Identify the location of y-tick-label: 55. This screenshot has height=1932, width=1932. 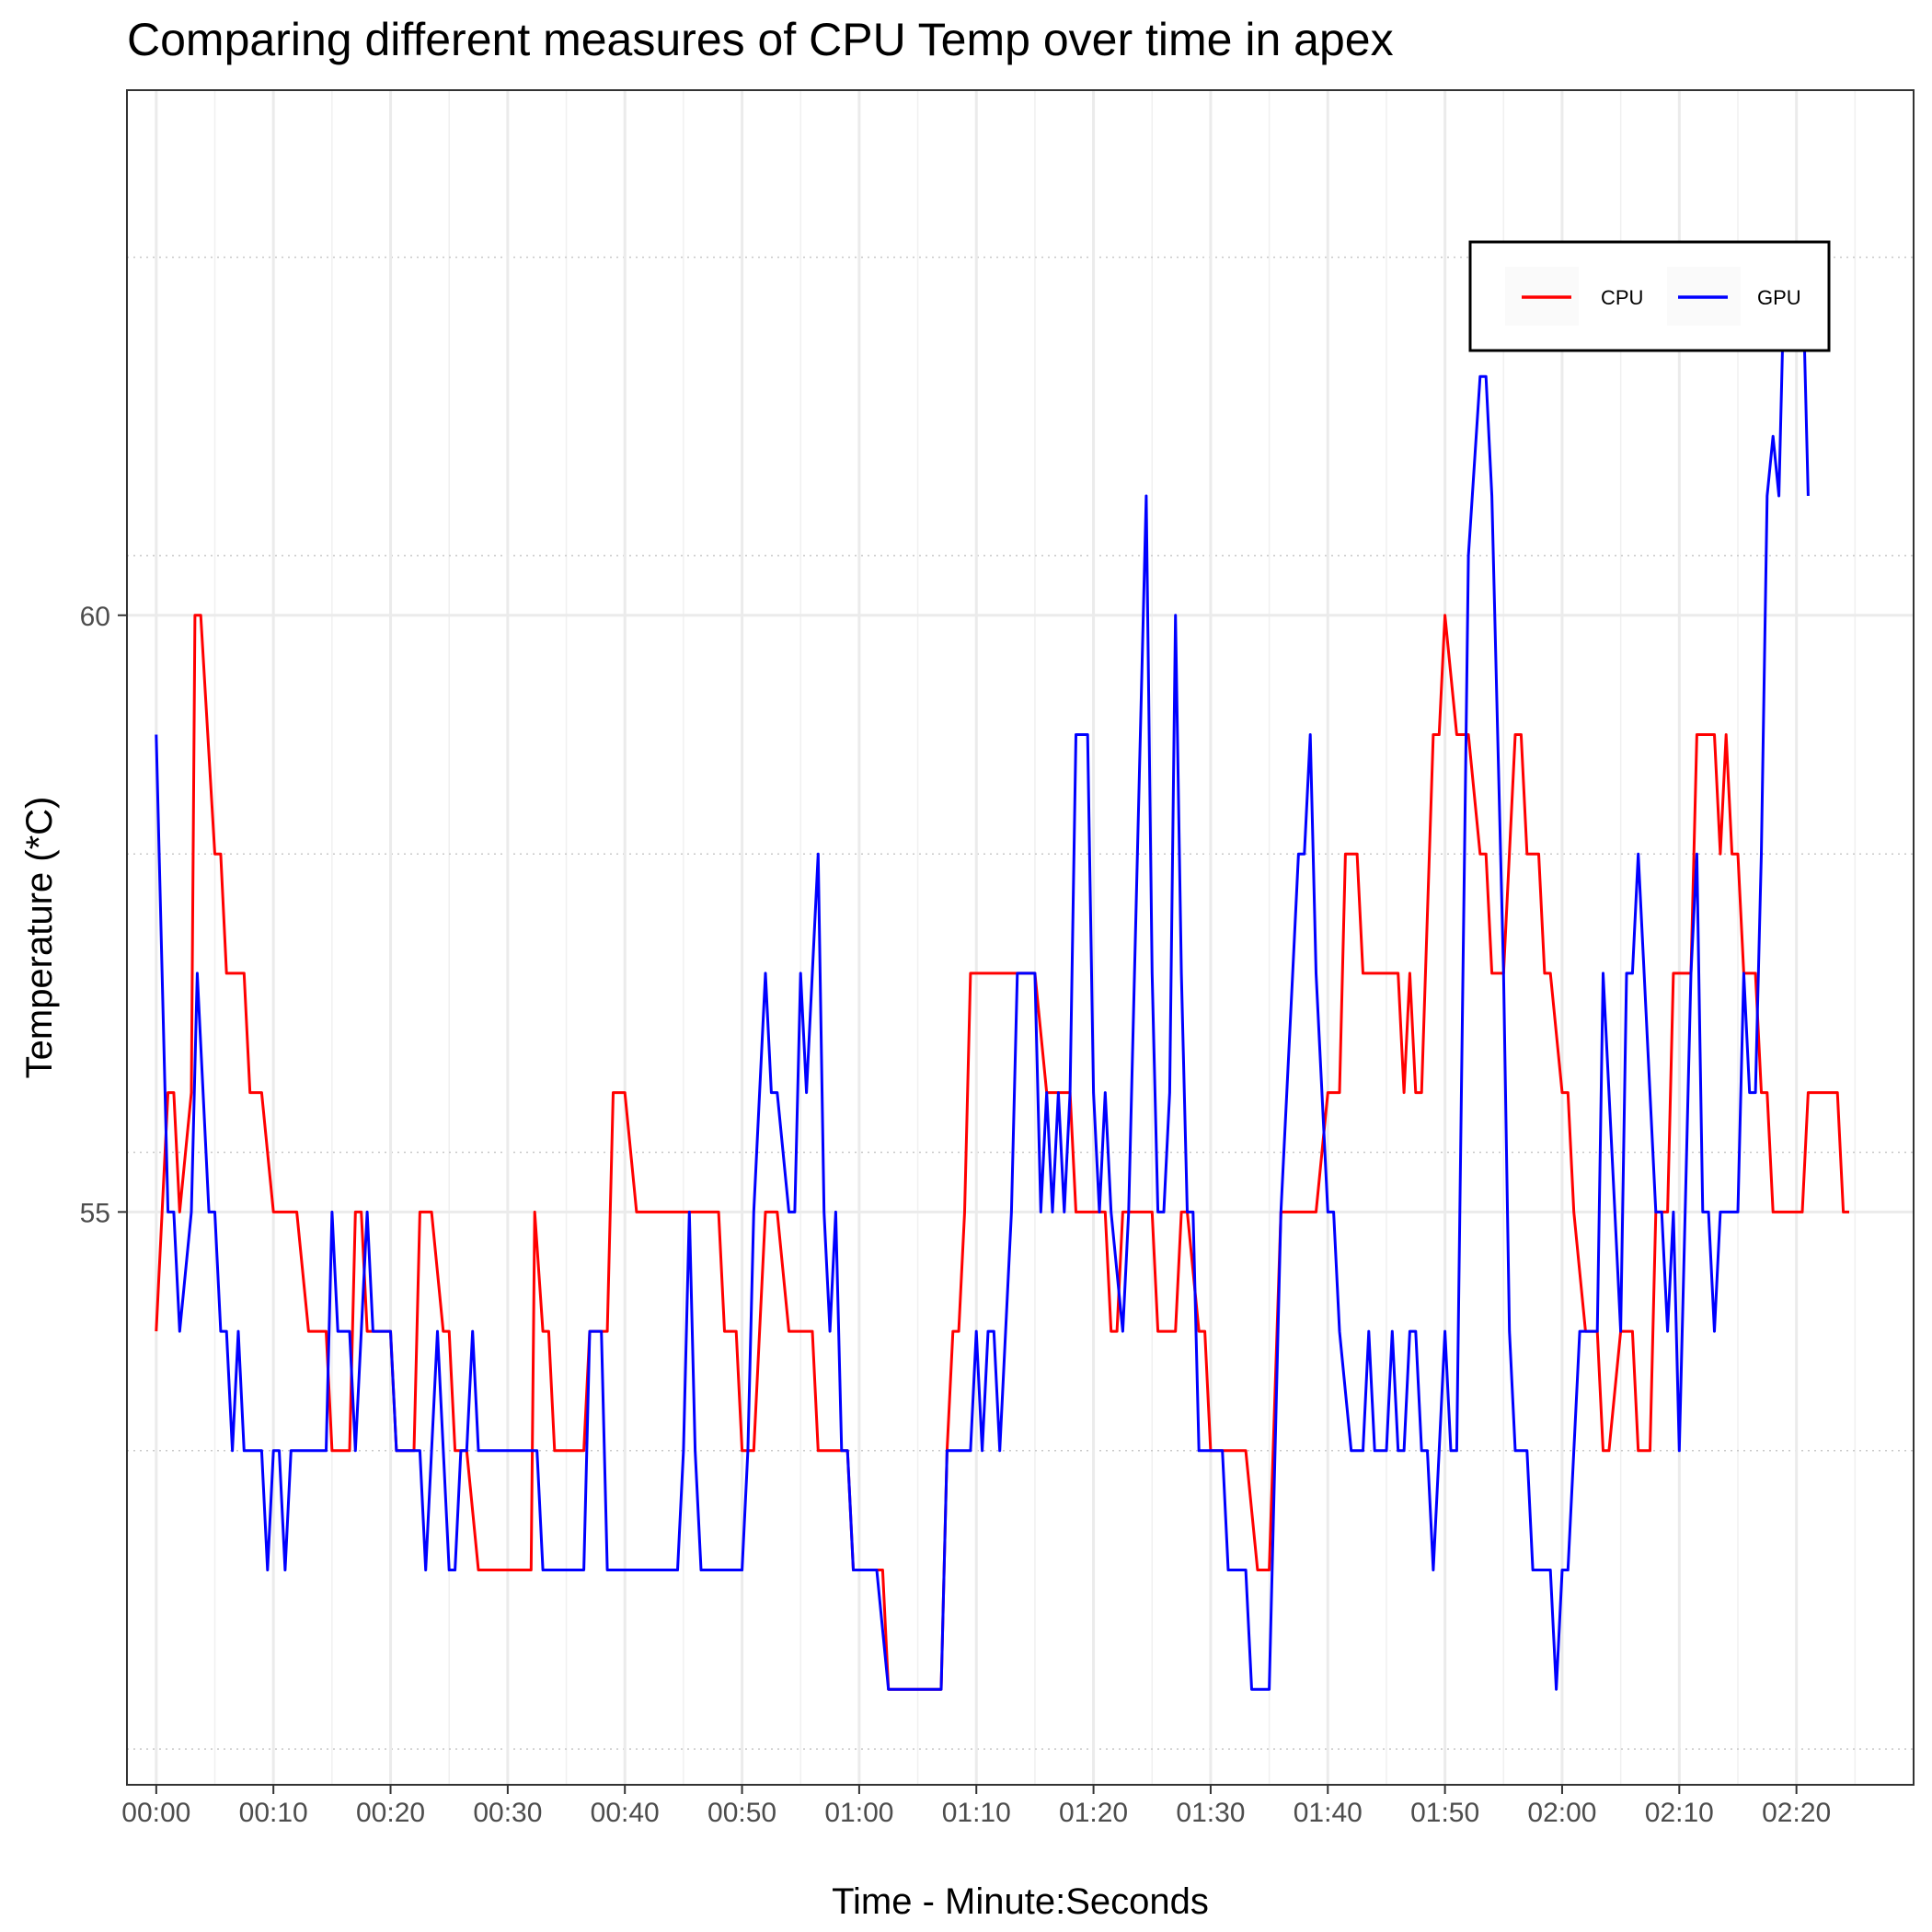
(95, 1213).